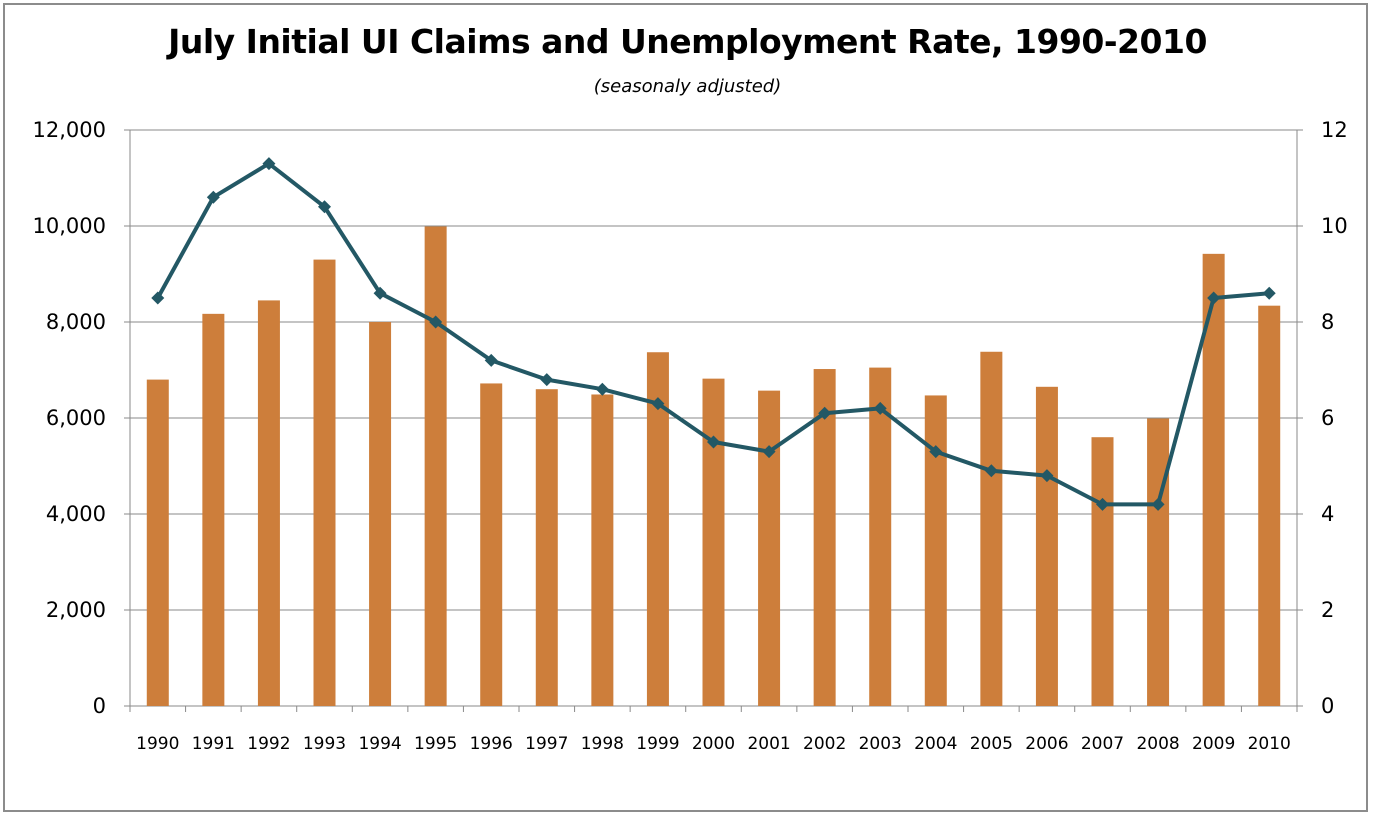 This screenshot has height=819, width=1375. Describe the element at coordinates (824, 744) in the screenshot. I see `x-tick-label: 2002` at that location.